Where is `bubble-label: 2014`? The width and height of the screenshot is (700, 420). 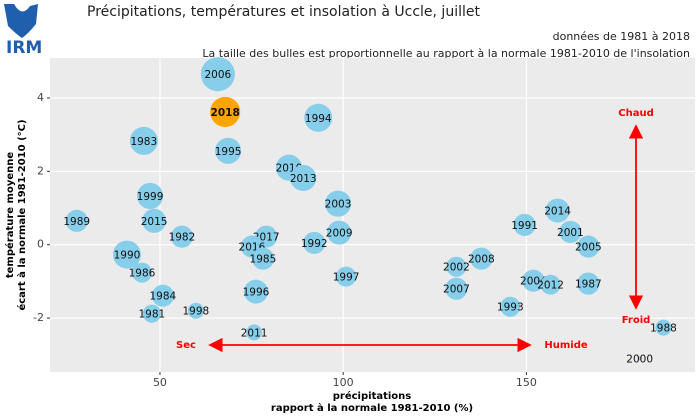
bubble-label: 2014 is located at coordinates (557, 212).